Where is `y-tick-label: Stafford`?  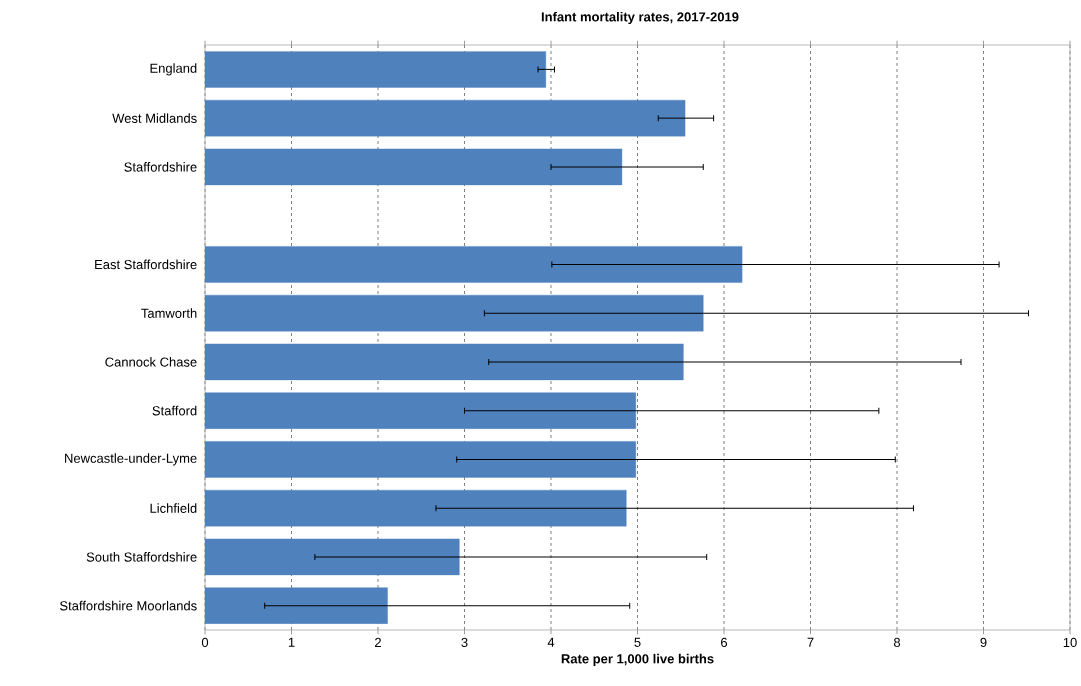
y-tick-label: Stafford is located at coordinates (174, 410).